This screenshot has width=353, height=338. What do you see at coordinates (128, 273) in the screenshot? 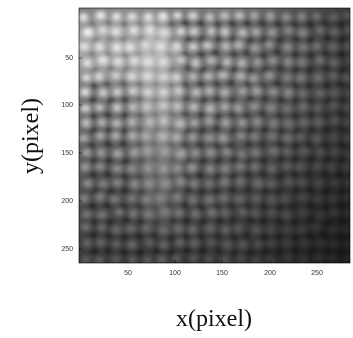
I see `x-tick-label: 50` at bounding box center [128, 273].